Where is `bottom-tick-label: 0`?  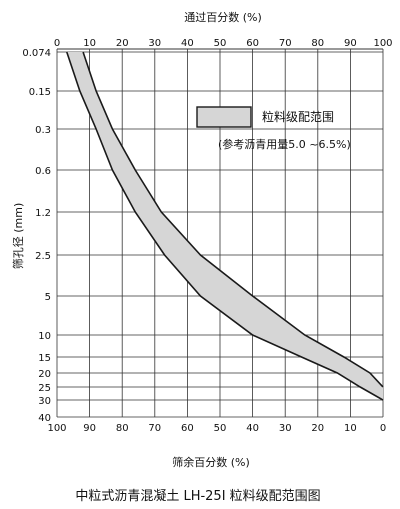 bottom-tick-label: 0 is located at coordinates (383, 428).